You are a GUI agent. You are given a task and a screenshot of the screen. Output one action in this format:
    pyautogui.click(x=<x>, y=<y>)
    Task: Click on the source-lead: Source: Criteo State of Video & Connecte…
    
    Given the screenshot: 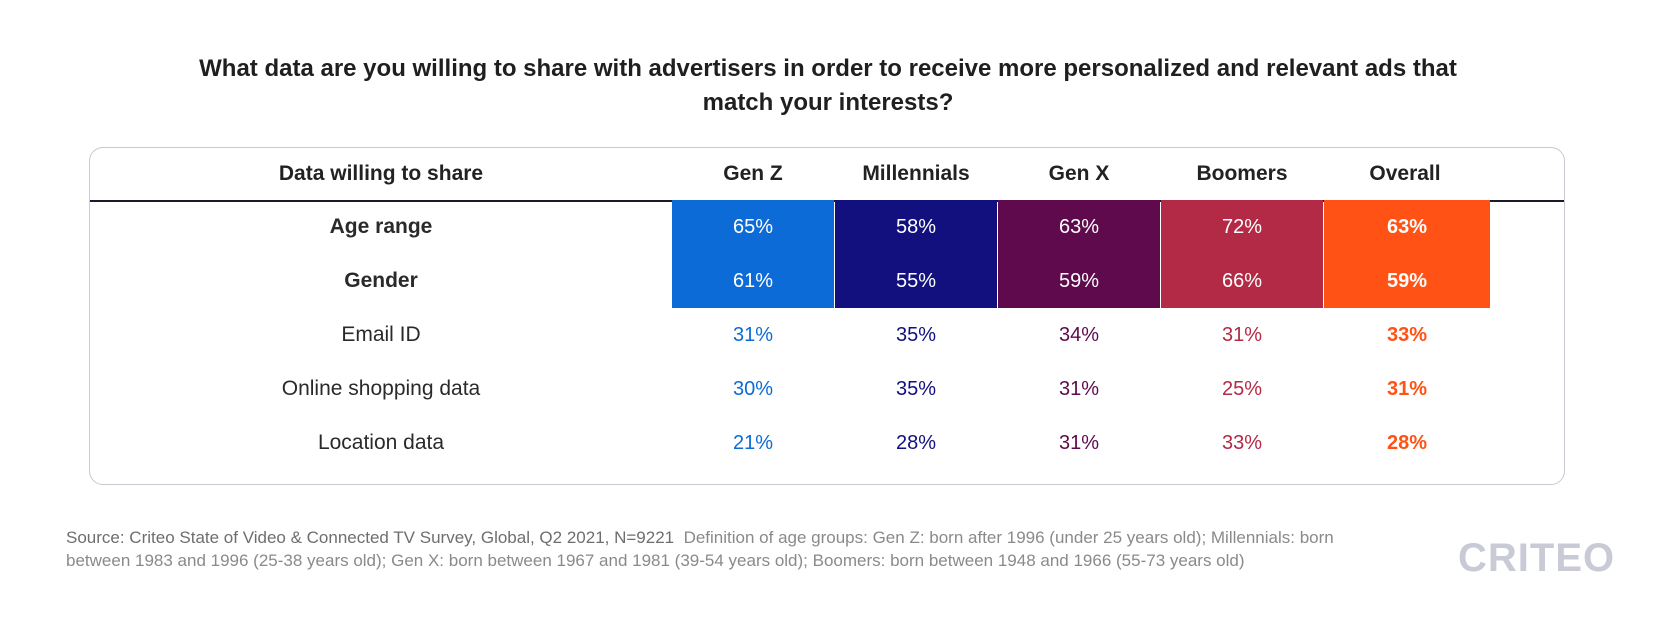 What is the action you would take?
    pyautogui.click(x=370, y=537)
    